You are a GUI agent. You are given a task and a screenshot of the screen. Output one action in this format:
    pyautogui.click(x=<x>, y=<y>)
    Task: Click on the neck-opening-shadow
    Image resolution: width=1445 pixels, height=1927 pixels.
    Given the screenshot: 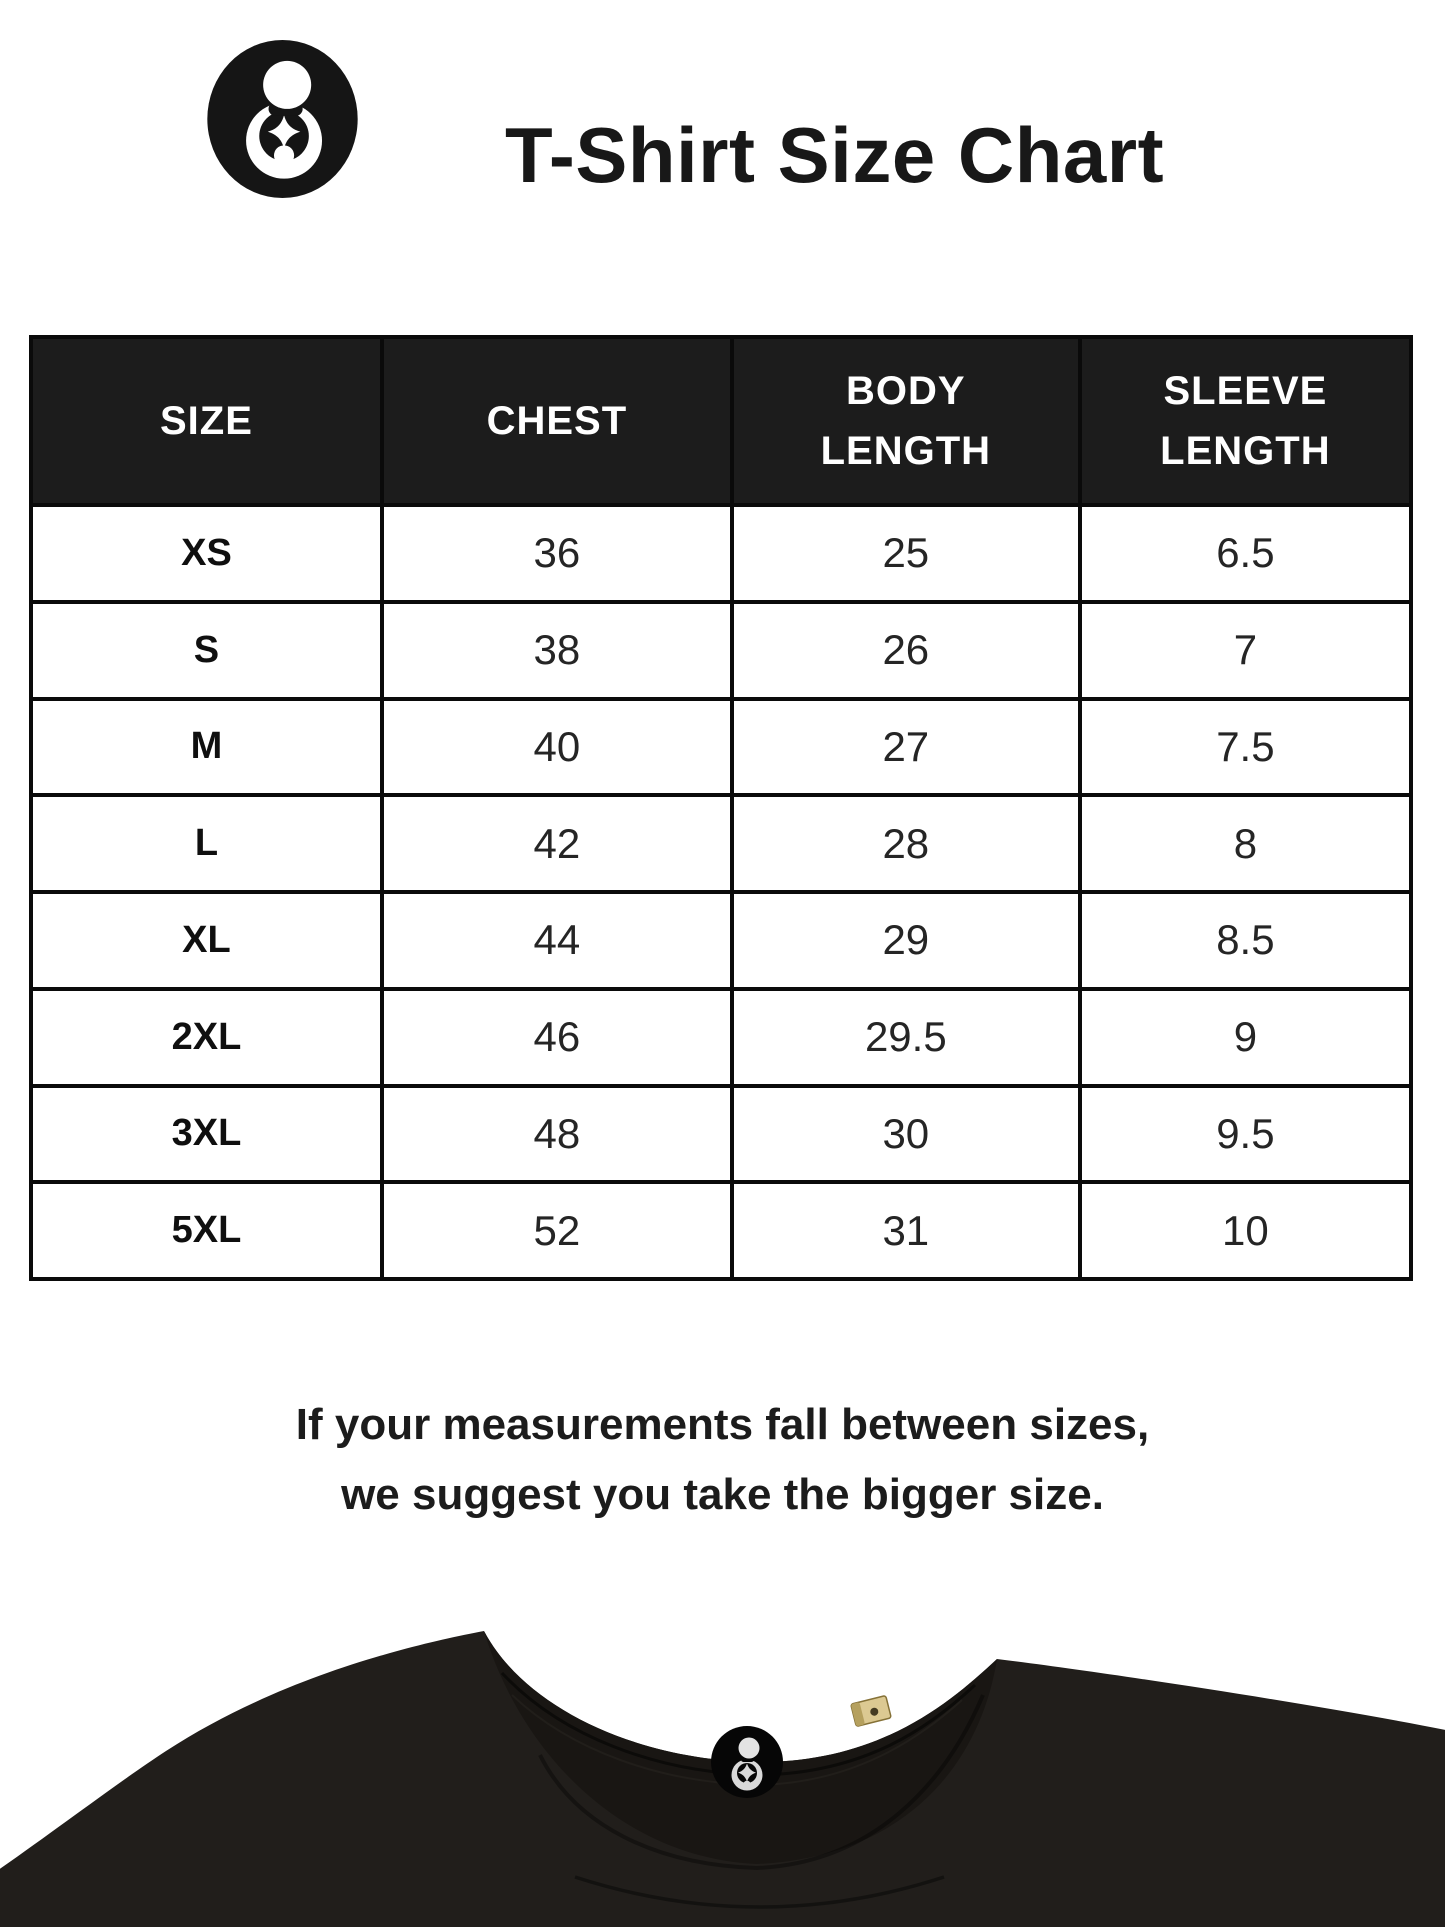 What is the action you would take?
    pyautogui.click(x=761, y=1782)
    